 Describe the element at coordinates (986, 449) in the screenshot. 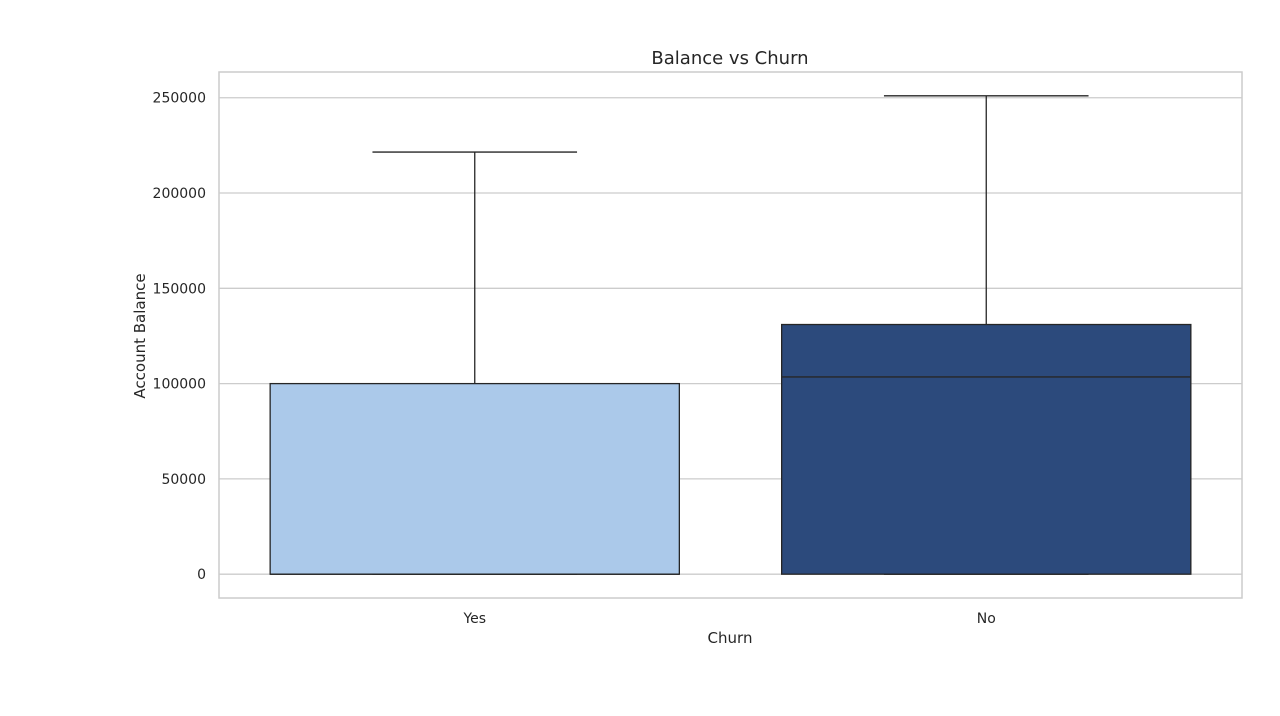

I see `box-no` at that location.